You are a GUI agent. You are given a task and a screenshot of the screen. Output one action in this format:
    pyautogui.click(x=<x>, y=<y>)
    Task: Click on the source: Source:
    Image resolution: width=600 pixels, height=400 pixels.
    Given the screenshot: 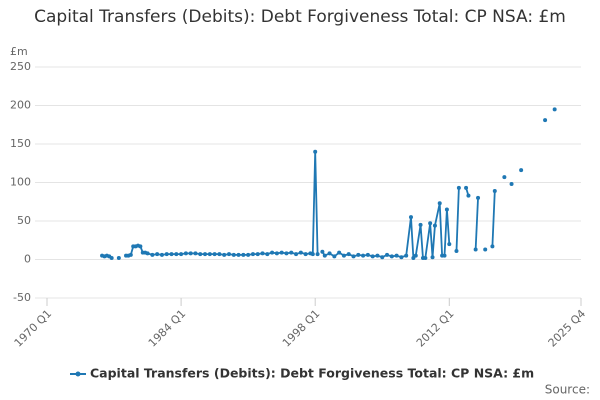 What is the action you would take?
    pyautogui.click(x=567, y=390)
    